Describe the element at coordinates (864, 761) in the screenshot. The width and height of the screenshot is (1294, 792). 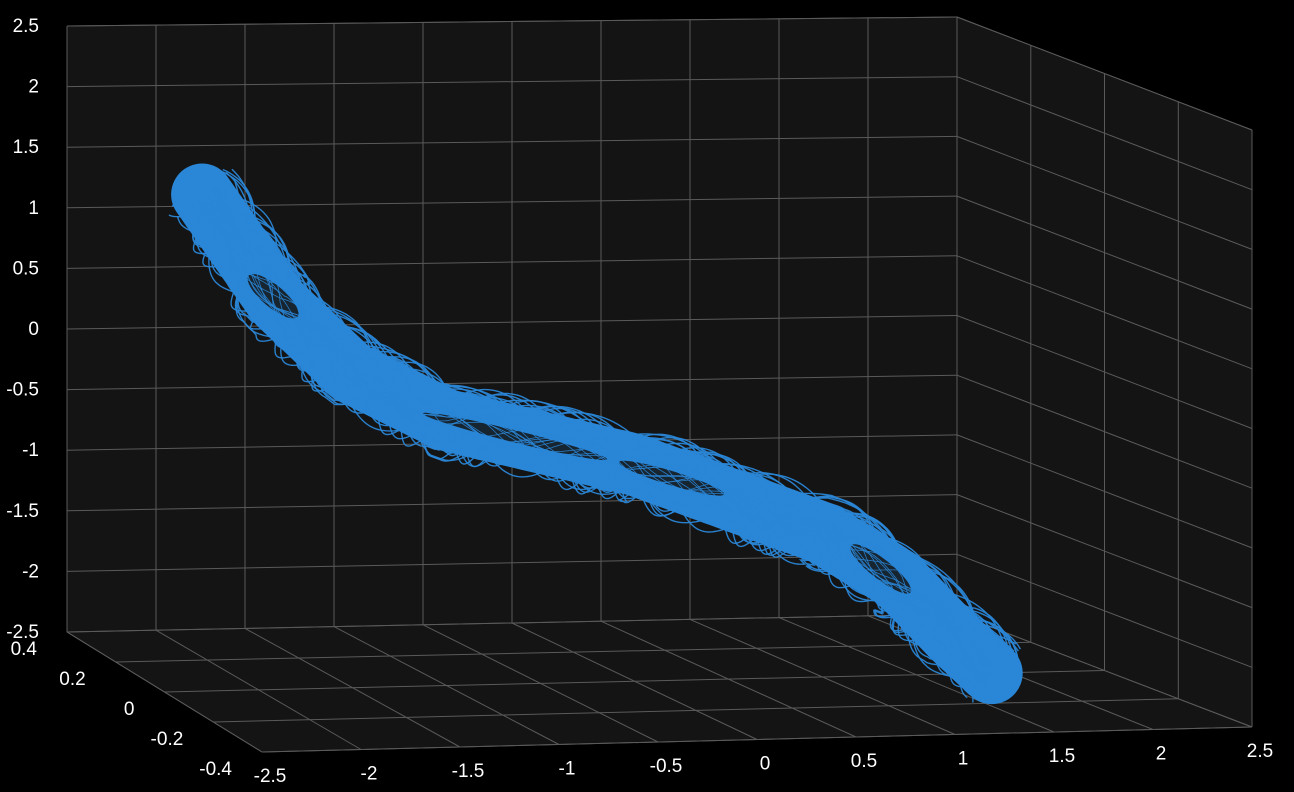
I see `x-tick-label: 0.5` at that location.